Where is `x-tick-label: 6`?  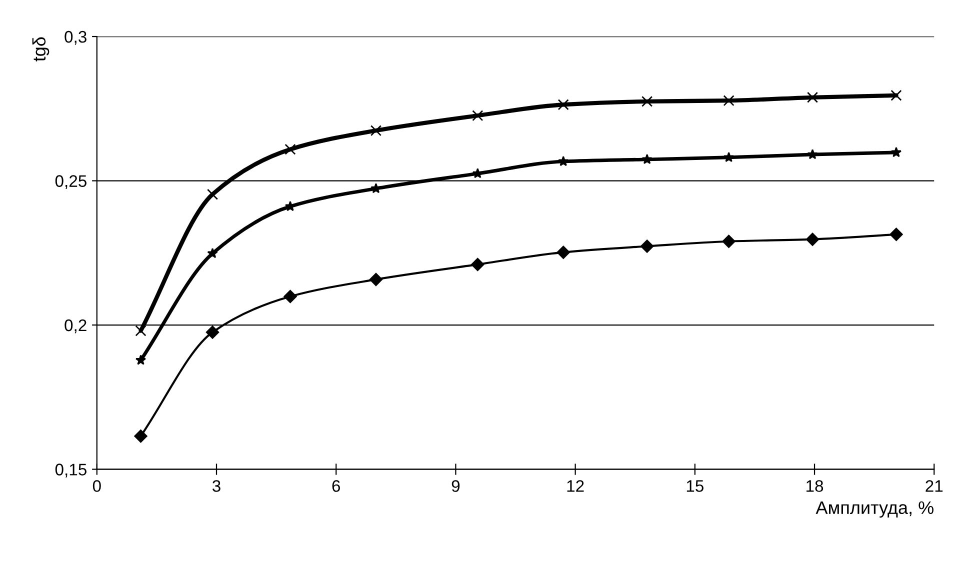 x-tick-label: 6 is located at coordinates (336, 486).